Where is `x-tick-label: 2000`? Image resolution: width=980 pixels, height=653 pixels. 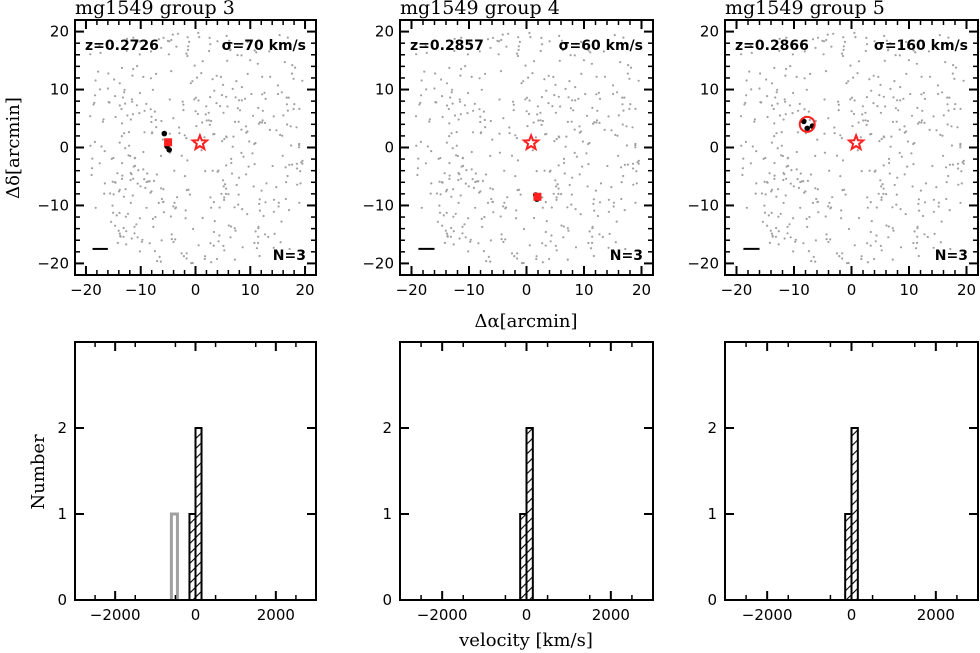
x-tick-label: 2000 is located at coordinates (936, 615).